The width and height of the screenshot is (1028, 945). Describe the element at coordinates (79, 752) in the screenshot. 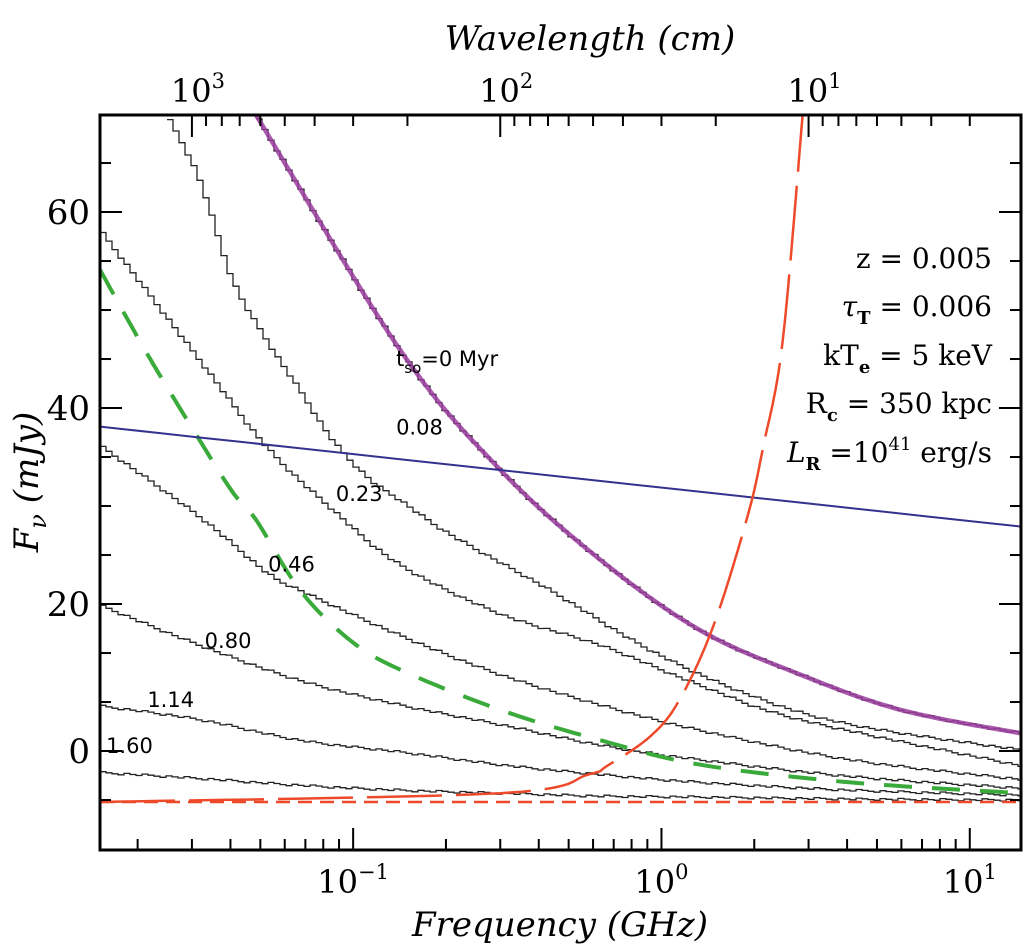

I see `y-tick-label: 0` at that location.